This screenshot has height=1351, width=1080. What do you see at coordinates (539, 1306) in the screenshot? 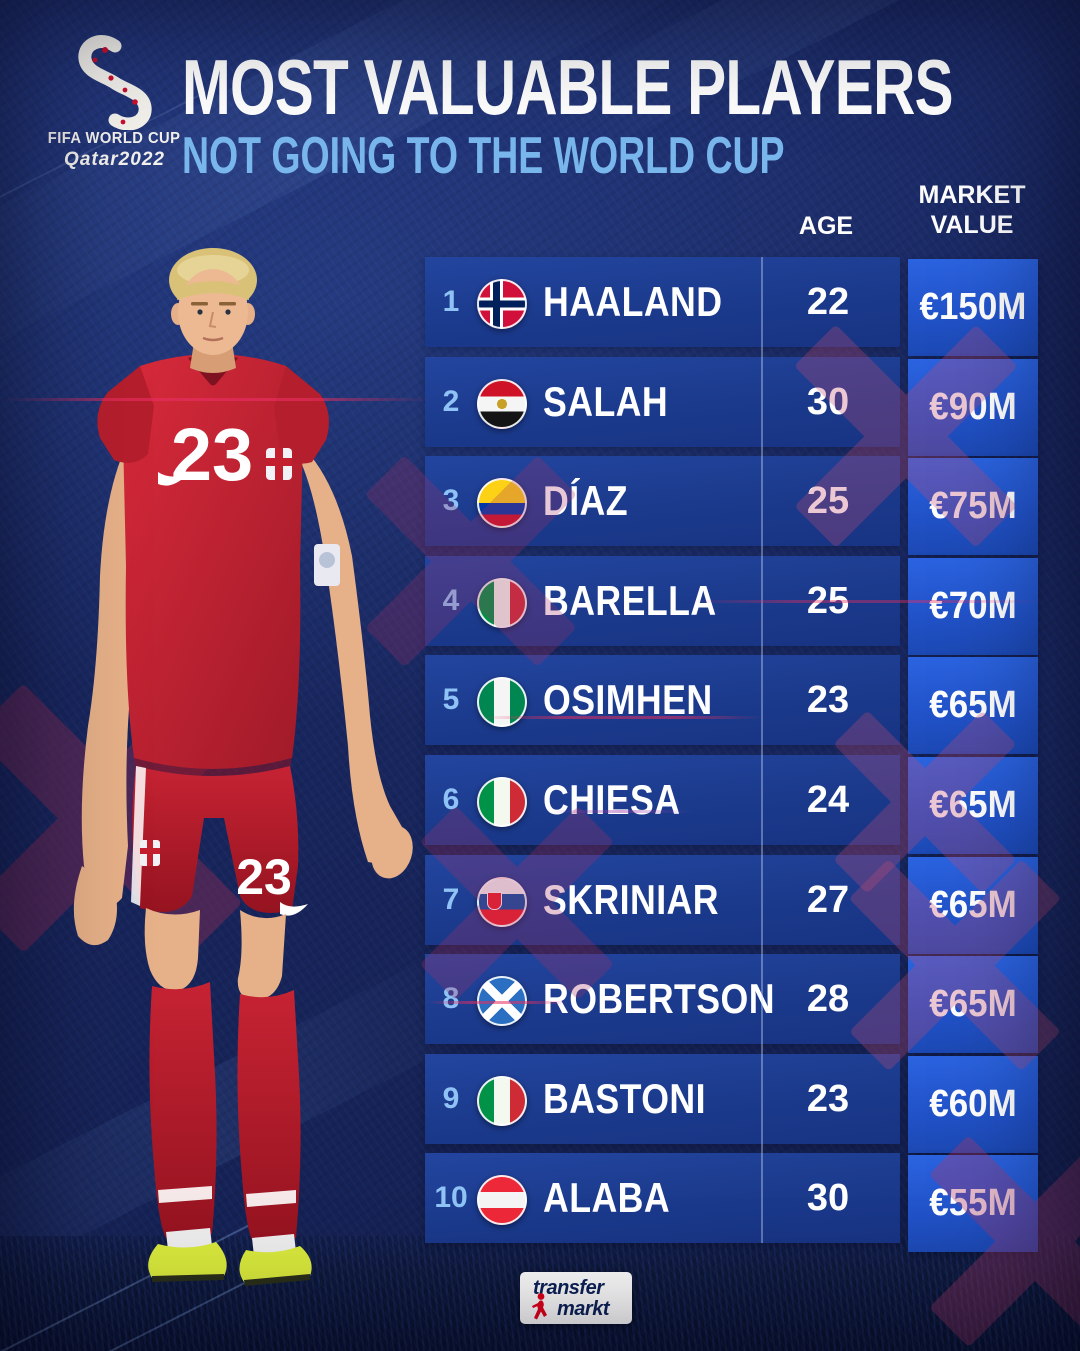
I see `footballer-icon` at bounding box center [539, 1306].